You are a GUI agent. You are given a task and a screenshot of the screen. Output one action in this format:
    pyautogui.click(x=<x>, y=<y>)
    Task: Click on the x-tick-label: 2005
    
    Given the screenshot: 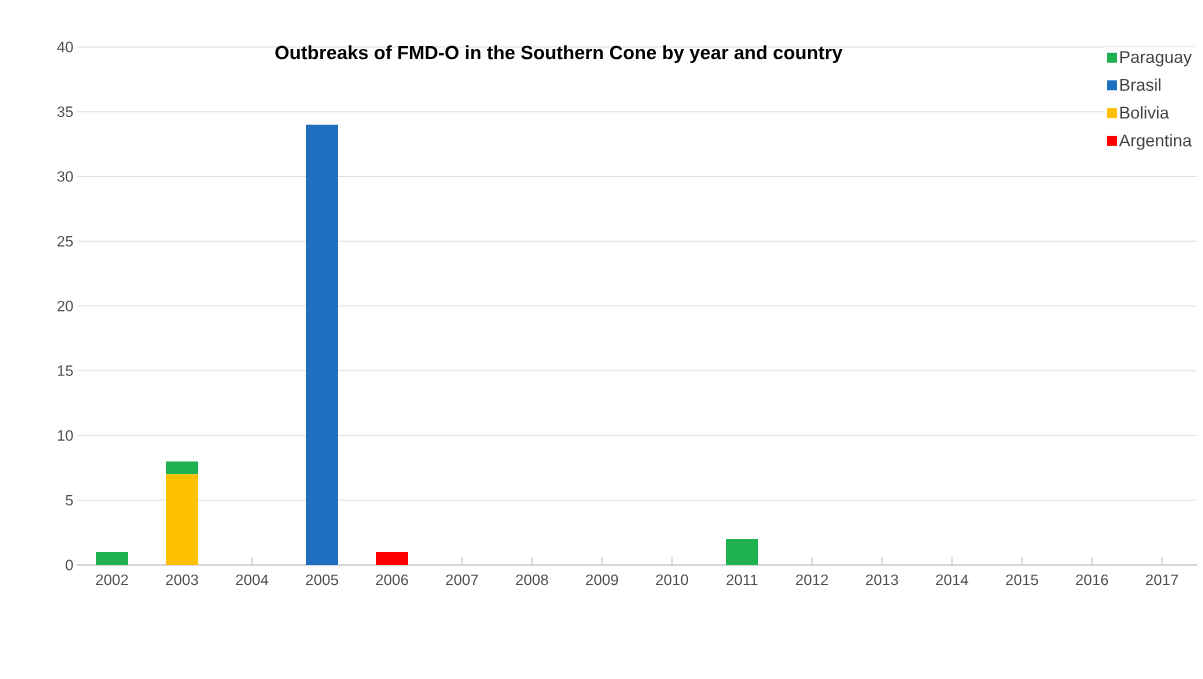 What is the action you would take?
    pyautogui.click(x=322, y=580)
    